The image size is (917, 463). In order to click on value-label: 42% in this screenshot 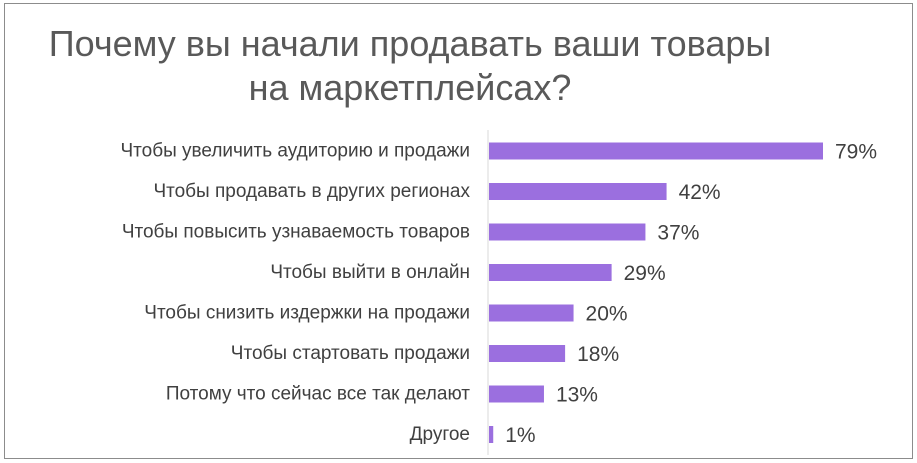, I will do `click(700, 192)`.